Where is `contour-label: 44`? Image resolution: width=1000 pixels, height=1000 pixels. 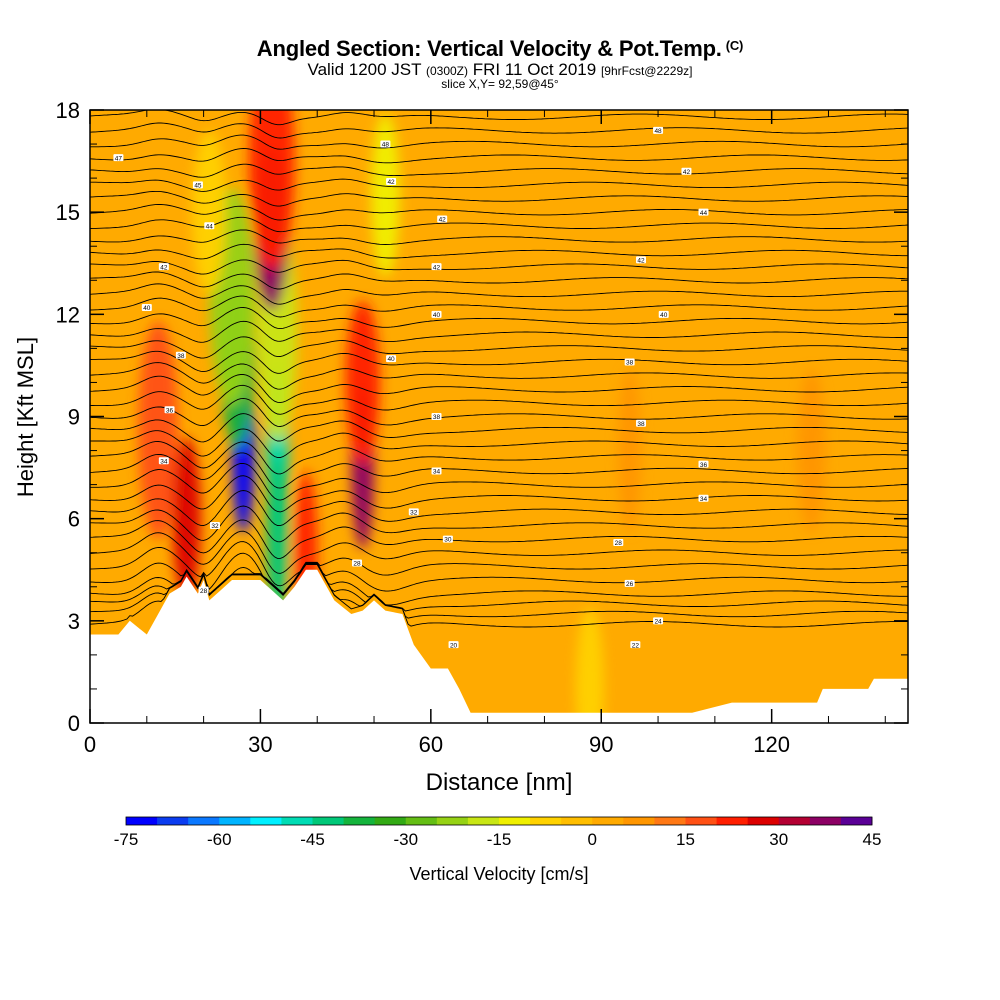 contour-label: 44 is located at coordinates (210, 226).